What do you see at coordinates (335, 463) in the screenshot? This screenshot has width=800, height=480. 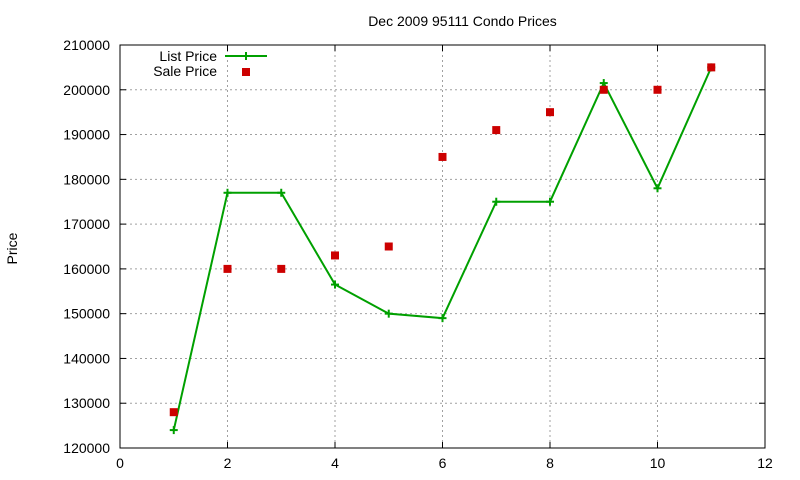 I see `x-tick-label: 4` at bounding box center [335, 463].